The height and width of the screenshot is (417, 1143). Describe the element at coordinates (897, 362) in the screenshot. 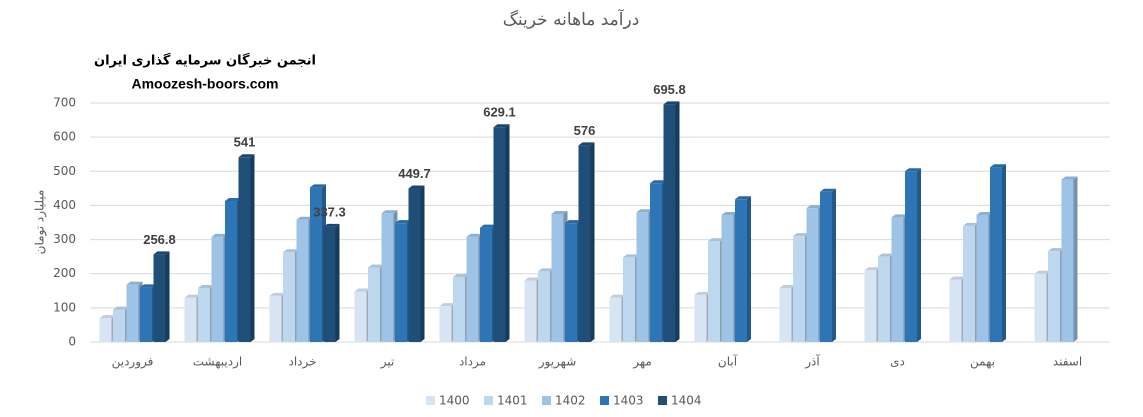

I see `x-tick-label: دی` at that location.